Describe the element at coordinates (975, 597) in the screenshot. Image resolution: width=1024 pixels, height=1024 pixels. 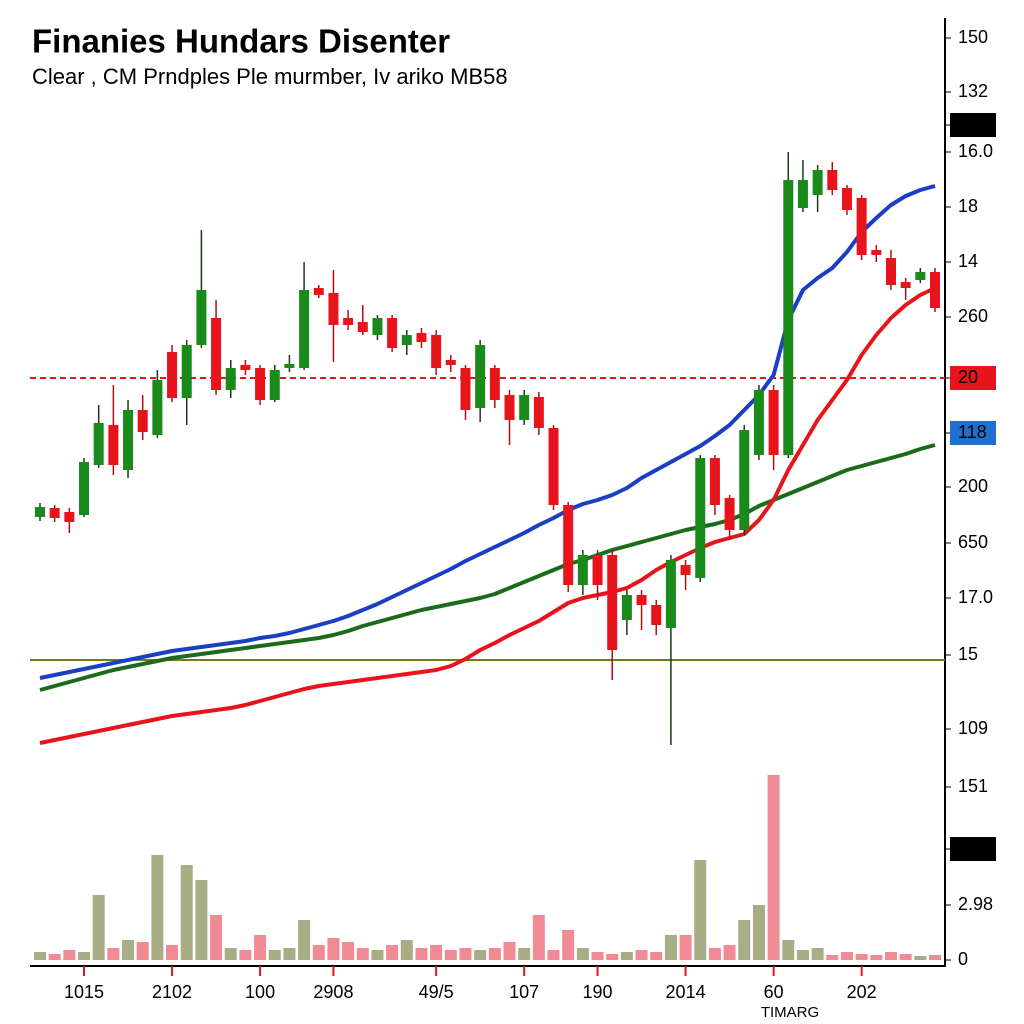
I see `y-tick-label: 17.0` at that location.